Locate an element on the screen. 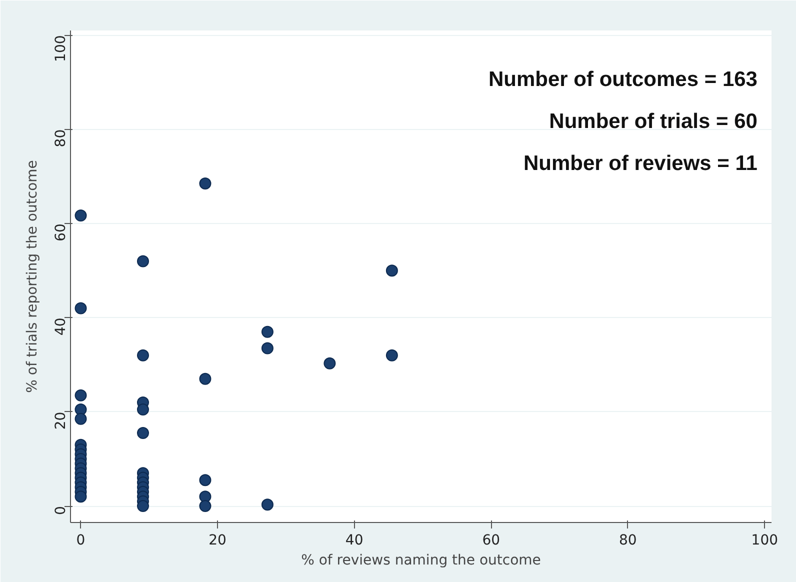 This screenshot has height=582, width=796. x-tick-label: 100 is located at coordinates (764, 540).